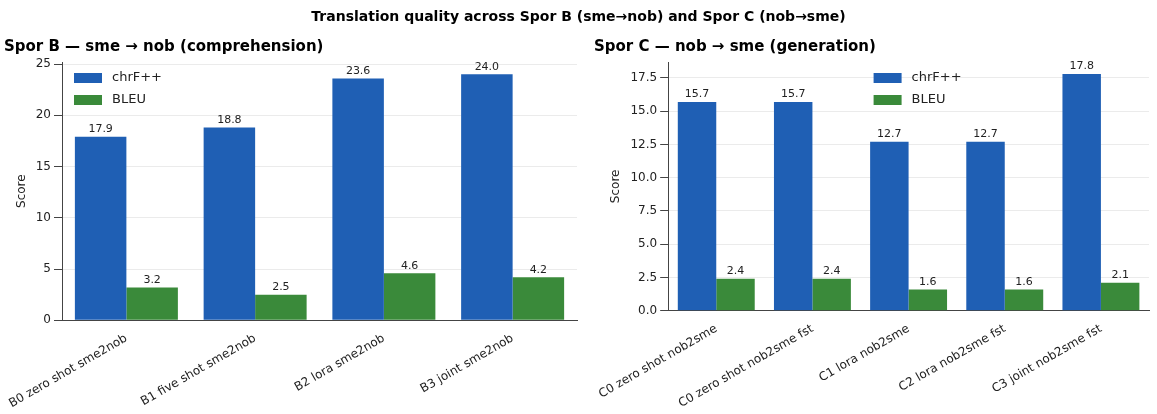  I want to click on chart-title: Spor C — nob → sme (generation), so click(735, 45).